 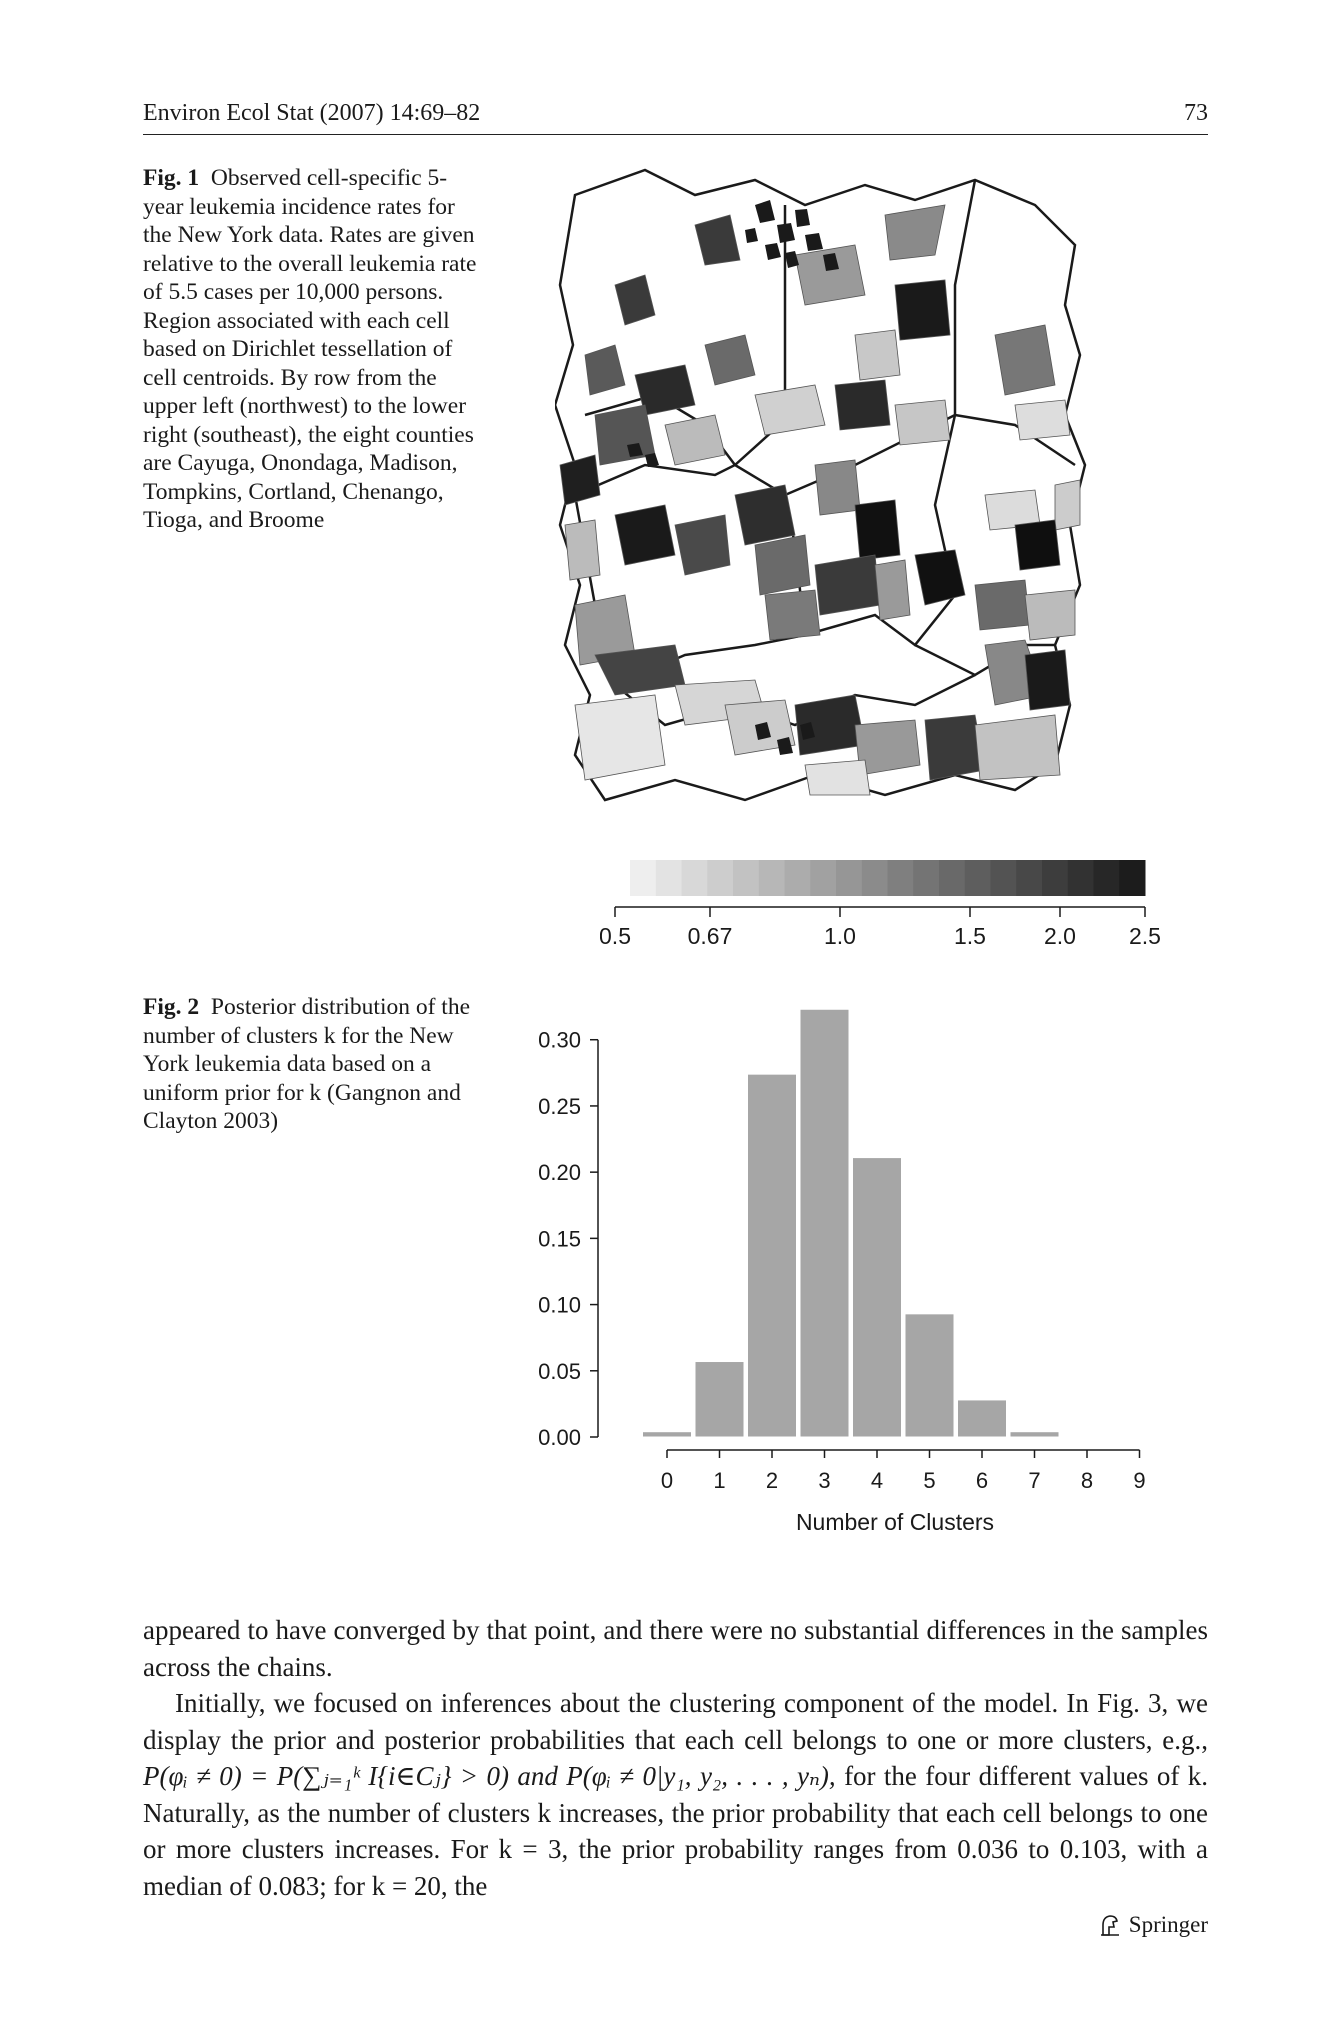 What do you see at coordinates (675, 117) in the screenshot?
I see `running-header: Environ Ecol Stat (2007) 14:69–82 73` at bounding box center [675, 117].